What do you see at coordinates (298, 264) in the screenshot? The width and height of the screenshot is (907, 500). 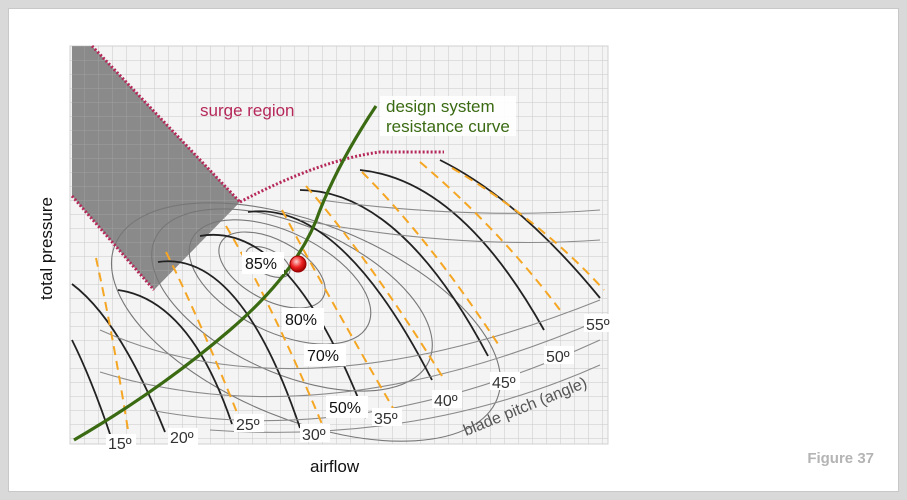 I see `operating-point` at bounding box center [298, 264].